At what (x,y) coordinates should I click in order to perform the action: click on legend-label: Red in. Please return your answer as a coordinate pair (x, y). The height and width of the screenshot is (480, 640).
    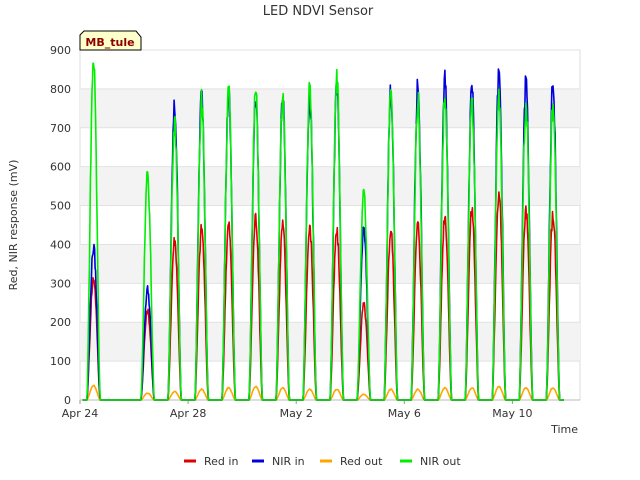
    Looking at the image, I should click on (221, 461).